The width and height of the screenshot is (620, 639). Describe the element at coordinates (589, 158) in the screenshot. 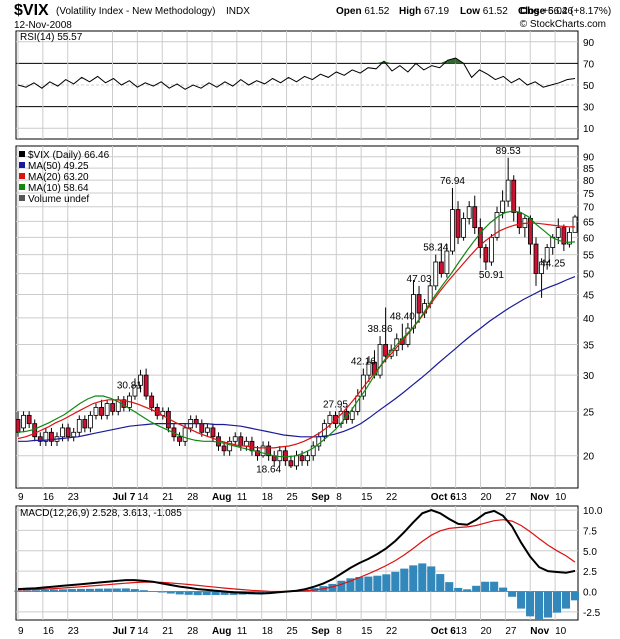

I see `price-tick-label: 90` at that location.